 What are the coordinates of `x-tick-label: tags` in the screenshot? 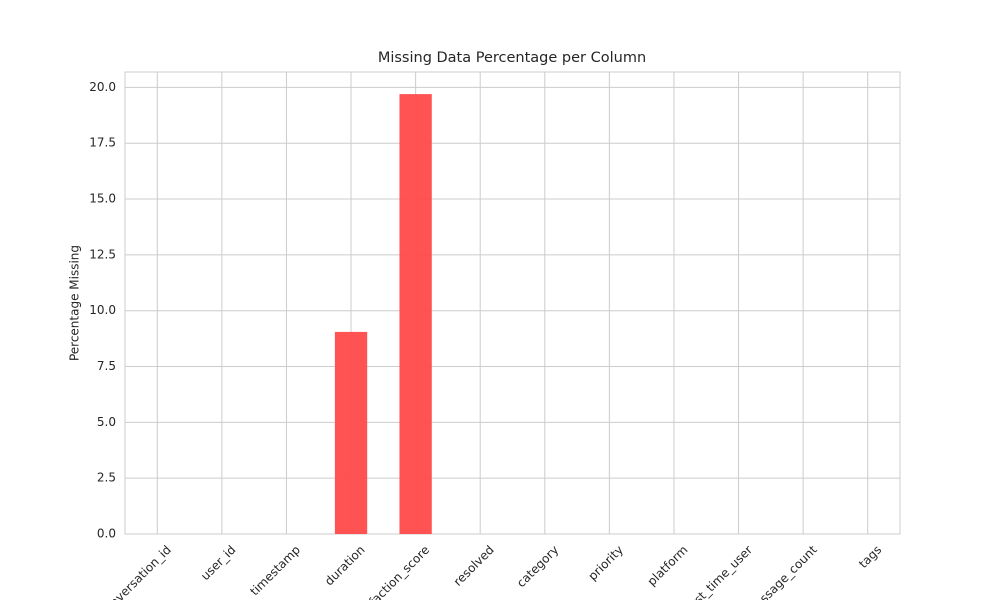 It's located at (870, 557).